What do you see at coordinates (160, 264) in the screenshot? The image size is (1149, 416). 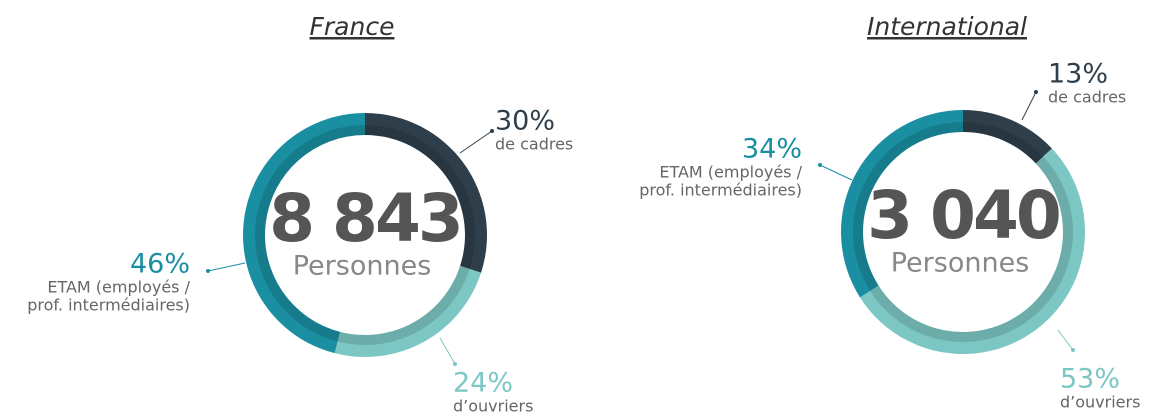 I see `value-label: 46%` at bounding box center [160, 264].